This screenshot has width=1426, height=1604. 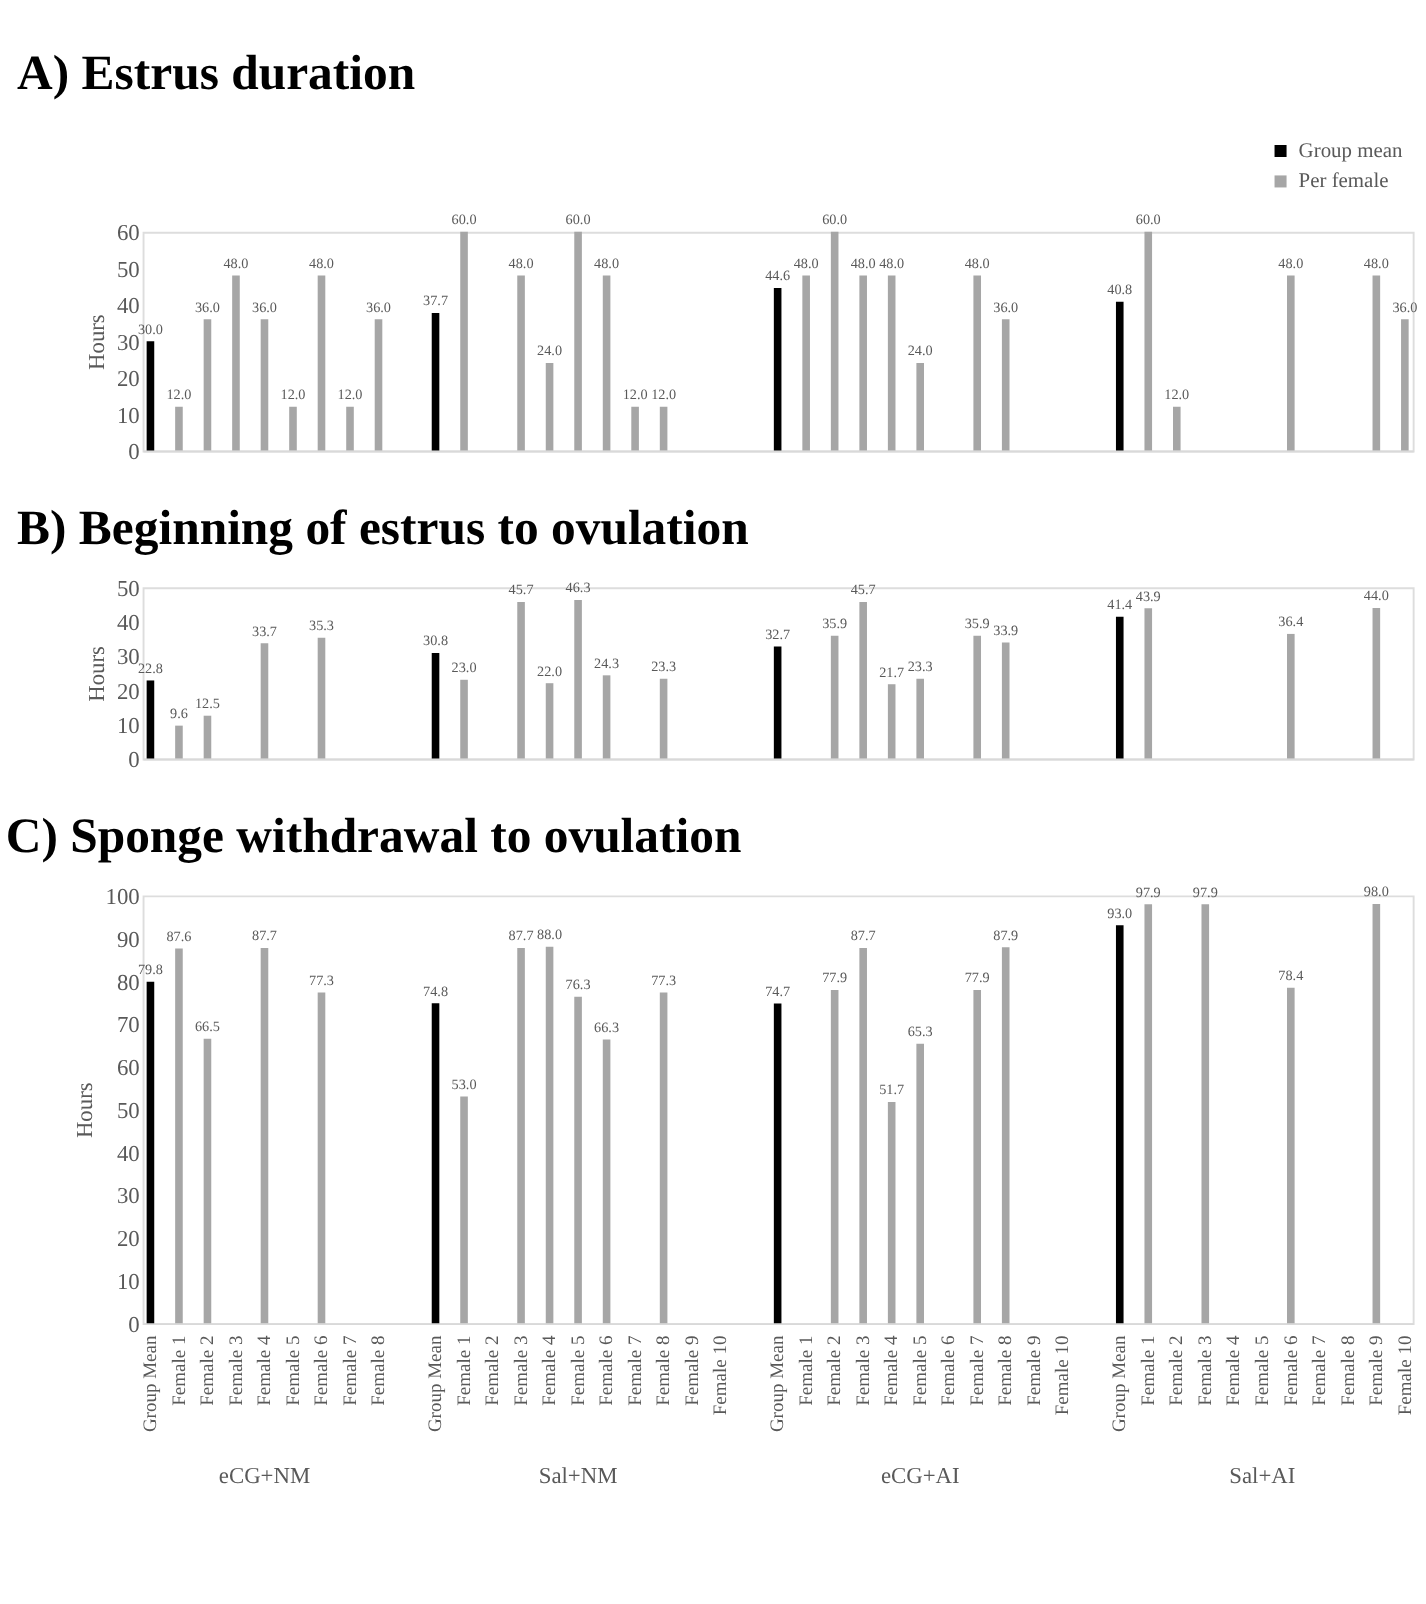 I want to click on legend-label: Per female, so click(x=1344, y=182).